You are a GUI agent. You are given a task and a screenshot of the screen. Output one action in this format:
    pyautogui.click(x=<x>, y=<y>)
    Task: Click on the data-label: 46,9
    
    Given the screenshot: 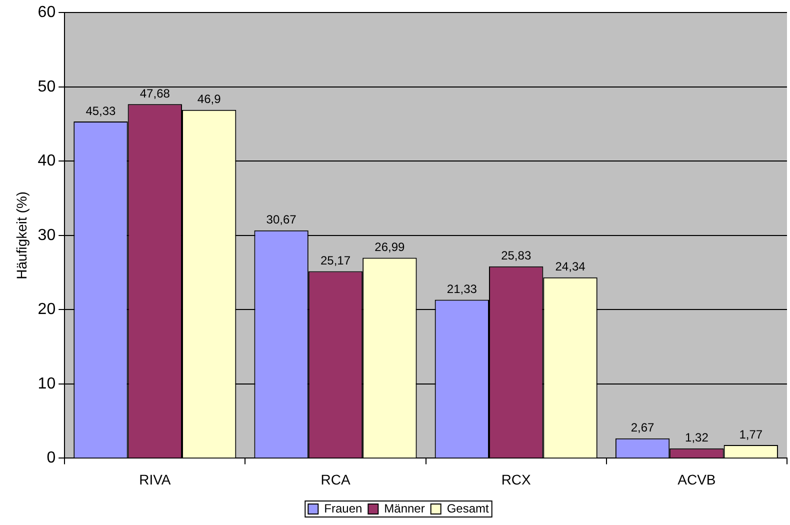 What is the action you would take?
    pyautogui.click(x=209, y=99)
    